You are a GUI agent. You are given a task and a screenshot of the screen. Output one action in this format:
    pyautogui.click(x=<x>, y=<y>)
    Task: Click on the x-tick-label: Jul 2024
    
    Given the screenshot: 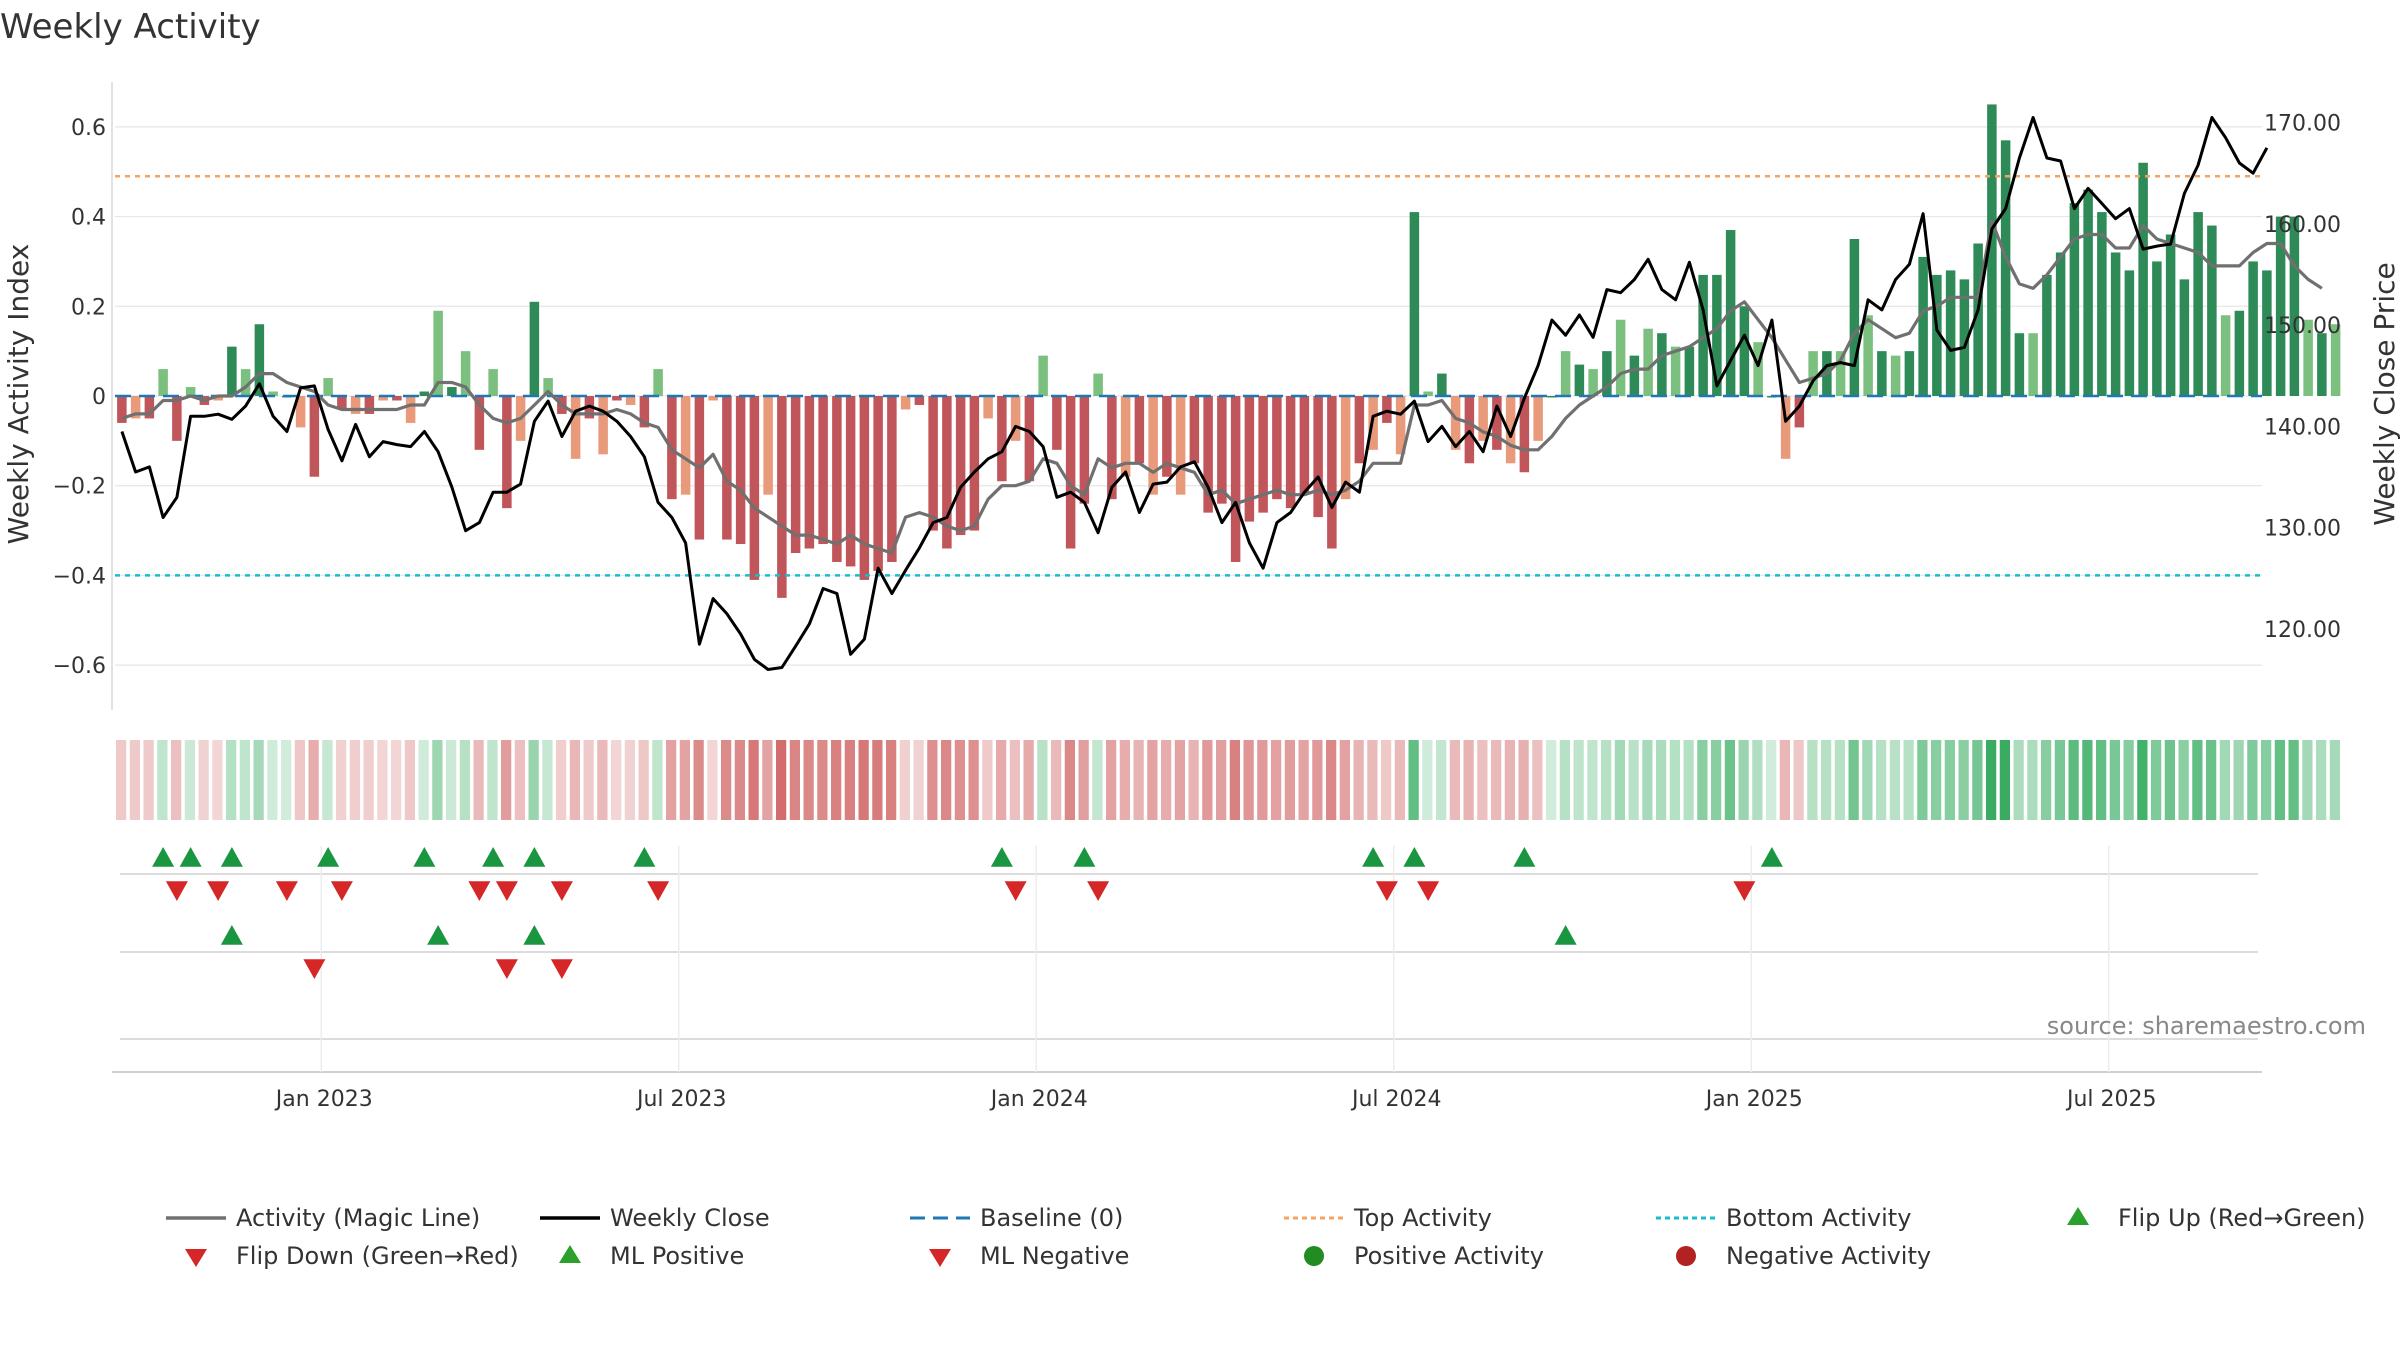 What is the action you would take?
    pyautogui.click(x=1396, y=1099)
    